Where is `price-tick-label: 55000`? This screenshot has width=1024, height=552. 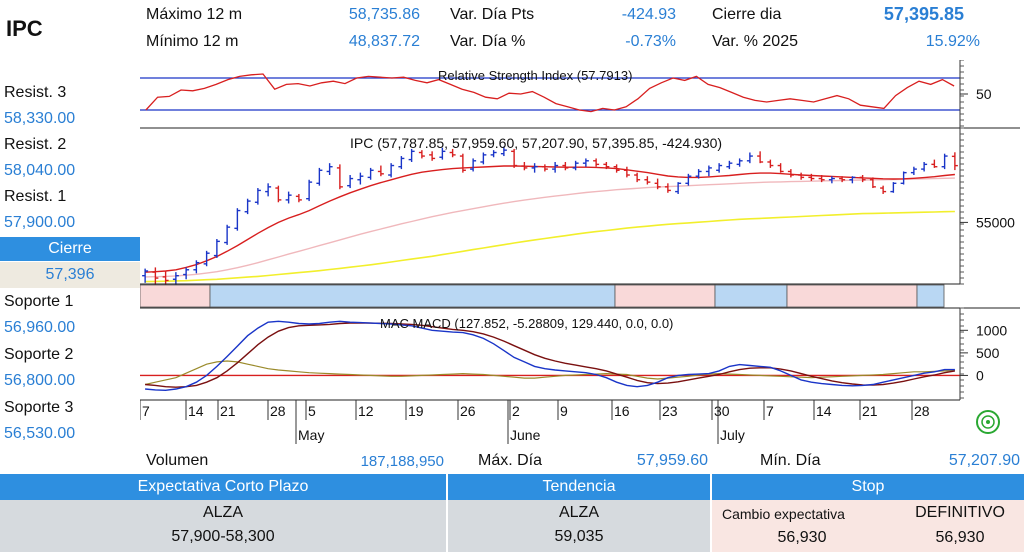
price-tick-label: 55000 is located at coordinates (995, 222).